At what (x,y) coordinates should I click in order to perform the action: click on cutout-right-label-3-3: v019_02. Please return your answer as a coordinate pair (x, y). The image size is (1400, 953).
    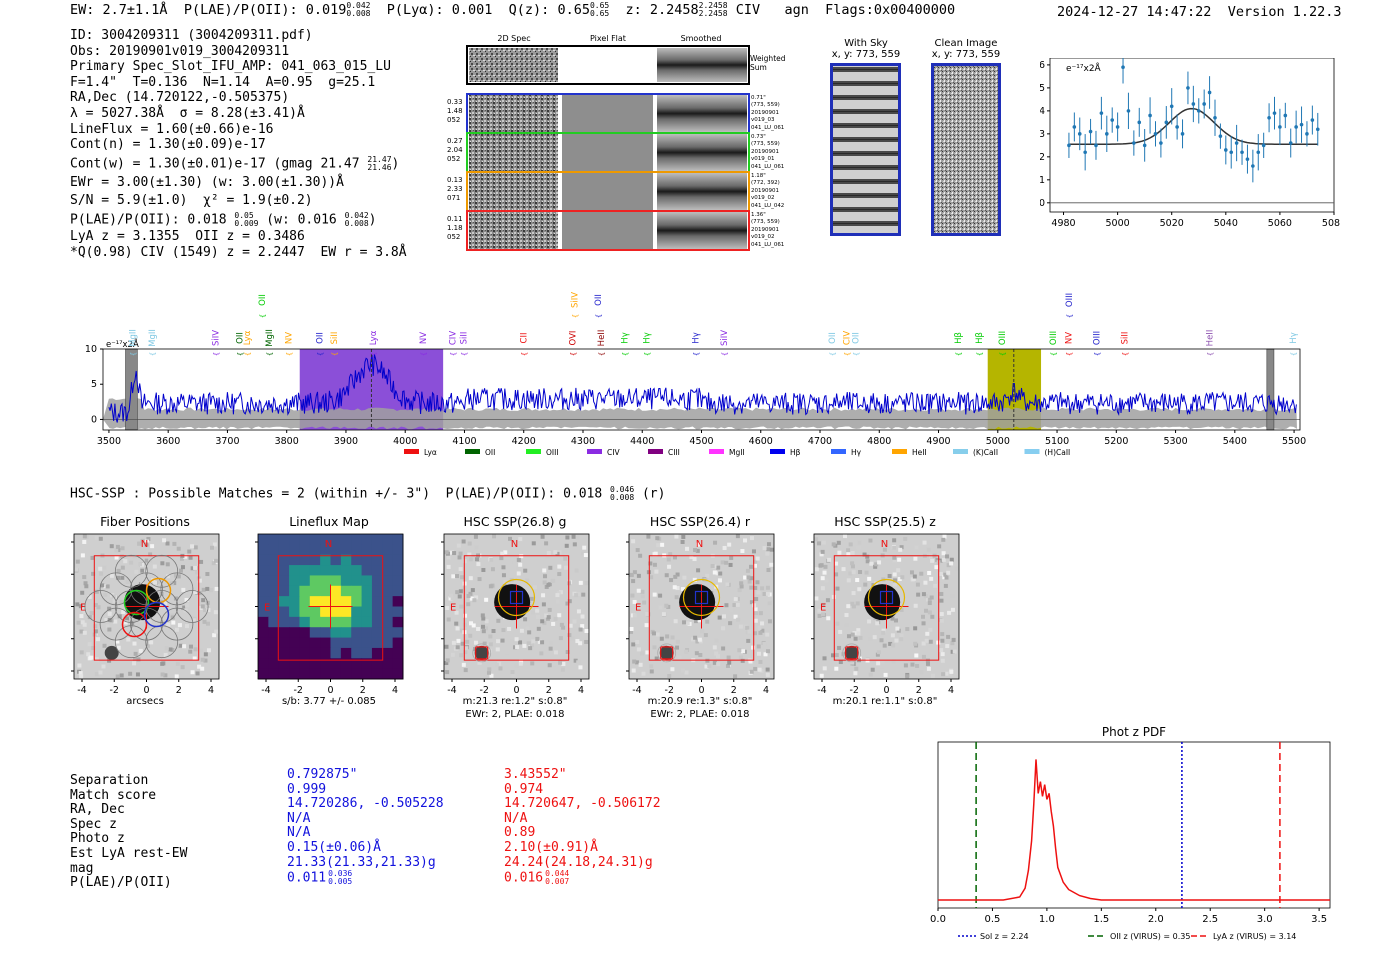
    Looking at the image, I should click on (763, 237).